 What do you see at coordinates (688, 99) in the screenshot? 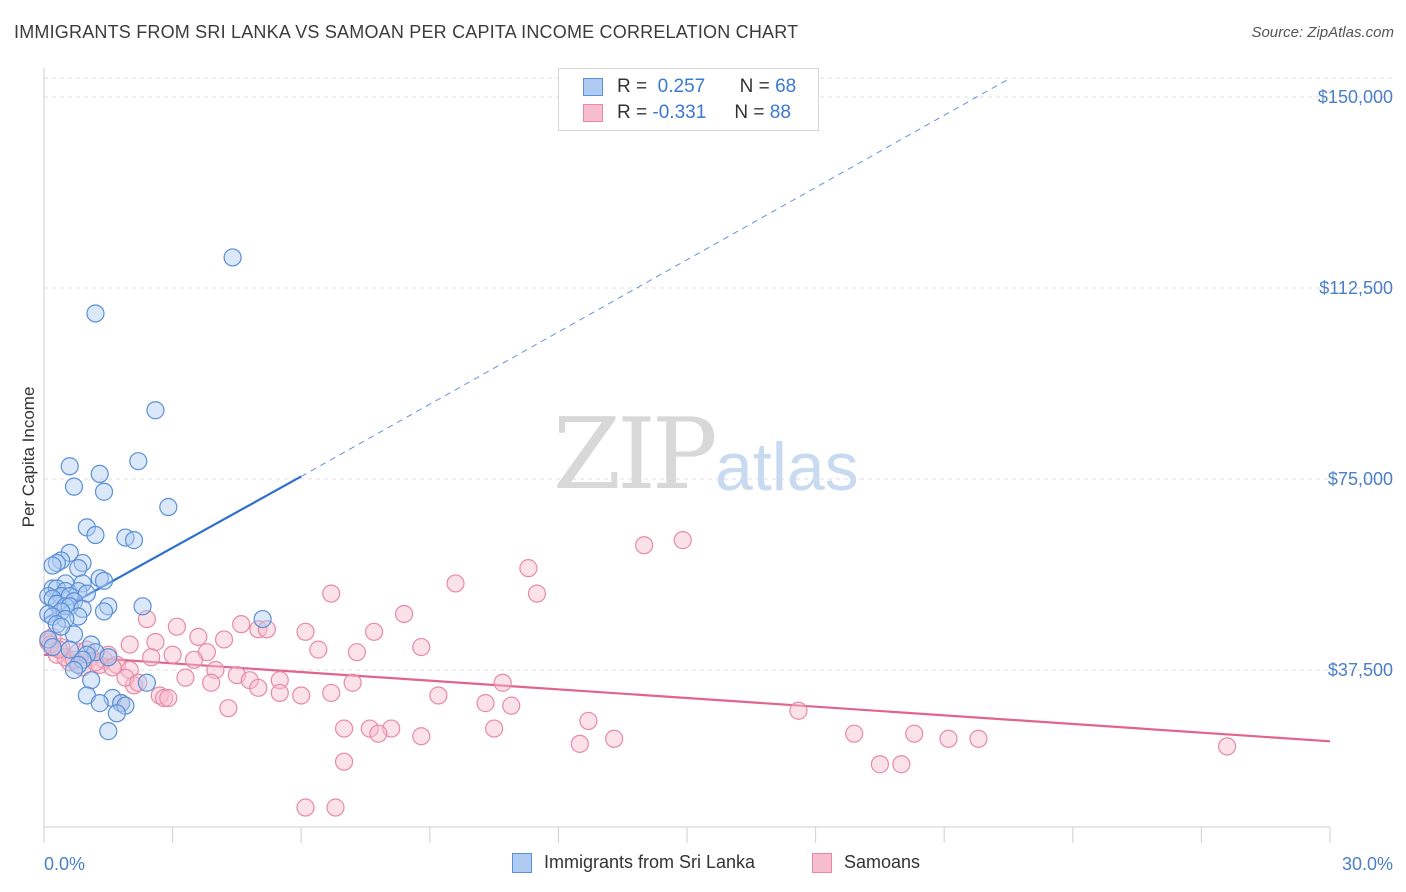
I see `stats-legend: R = 0.257 N = 68 R = -0.331 N = 88` at bounding box center [688, 99].